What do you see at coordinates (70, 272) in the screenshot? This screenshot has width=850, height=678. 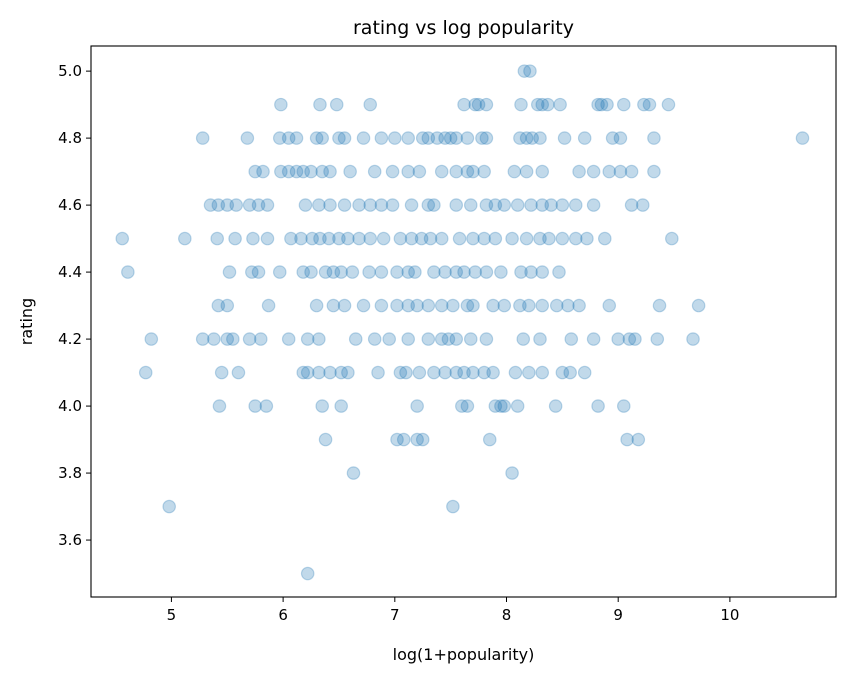 I see `y-tick-label: 4.4` at bounding box center [70, 272].